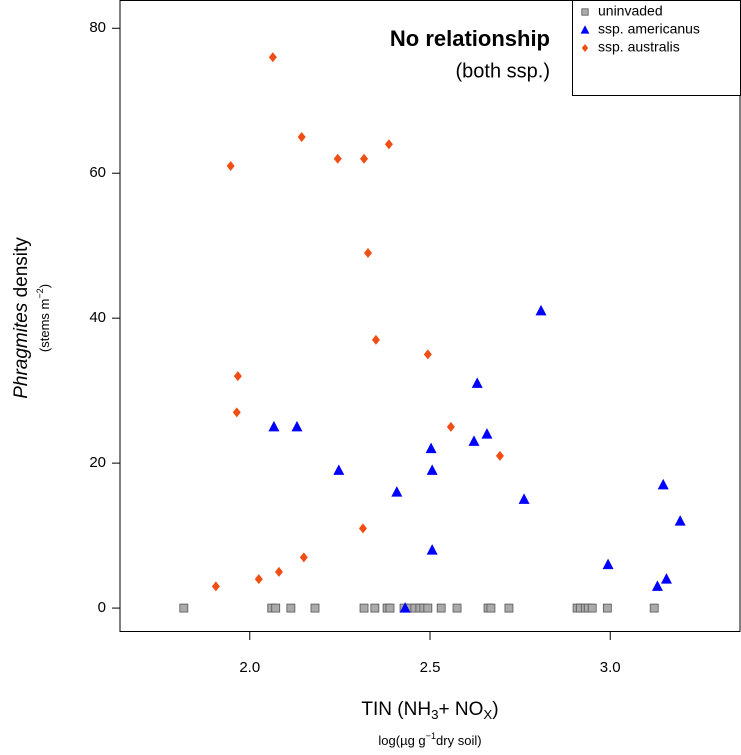 The image size is (741, 755). What do you see at coordinates (470, 38) in the screenshot?
I see `annotation: No relationship` at bounding box center [470, 38].